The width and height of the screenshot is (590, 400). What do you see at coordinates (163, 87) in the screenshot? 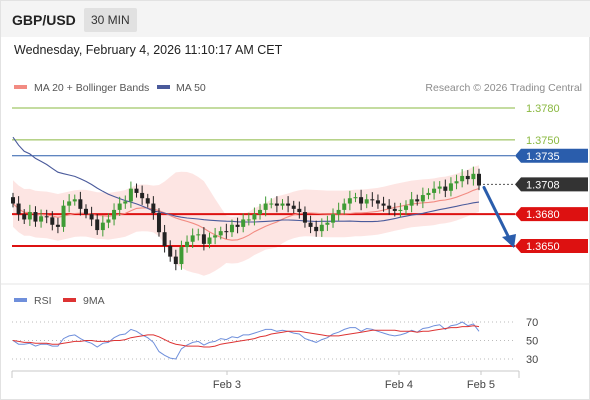
I see `ma50-legend-swatch` at bounding box center [163, 87].